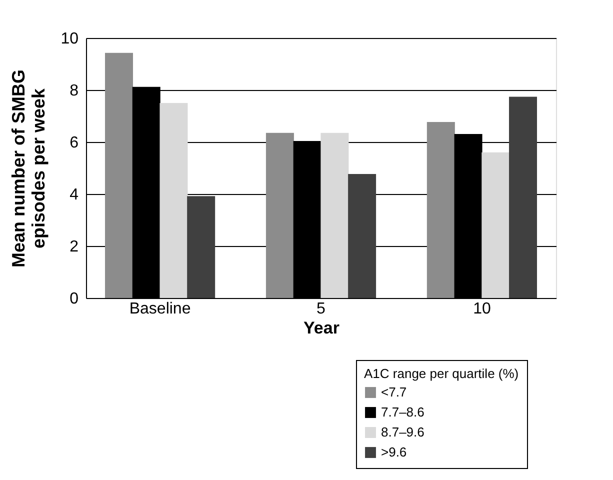 The image size is (613, 480). Describe the element at coordinates (74, 143) in the screenshot. I see `y-tick-label: 6` at that location.